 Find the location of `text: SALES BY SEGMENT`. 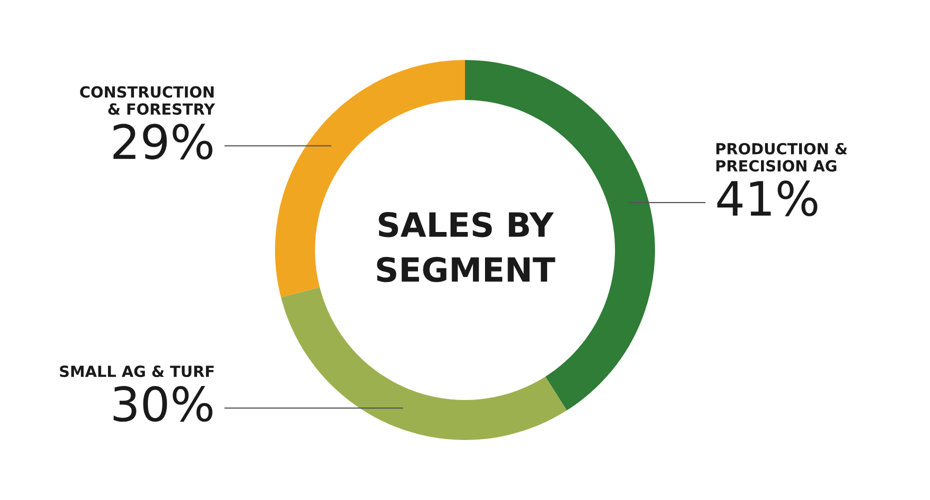

text: SALES BY SEGMENT is located at coordinates (466, 247).